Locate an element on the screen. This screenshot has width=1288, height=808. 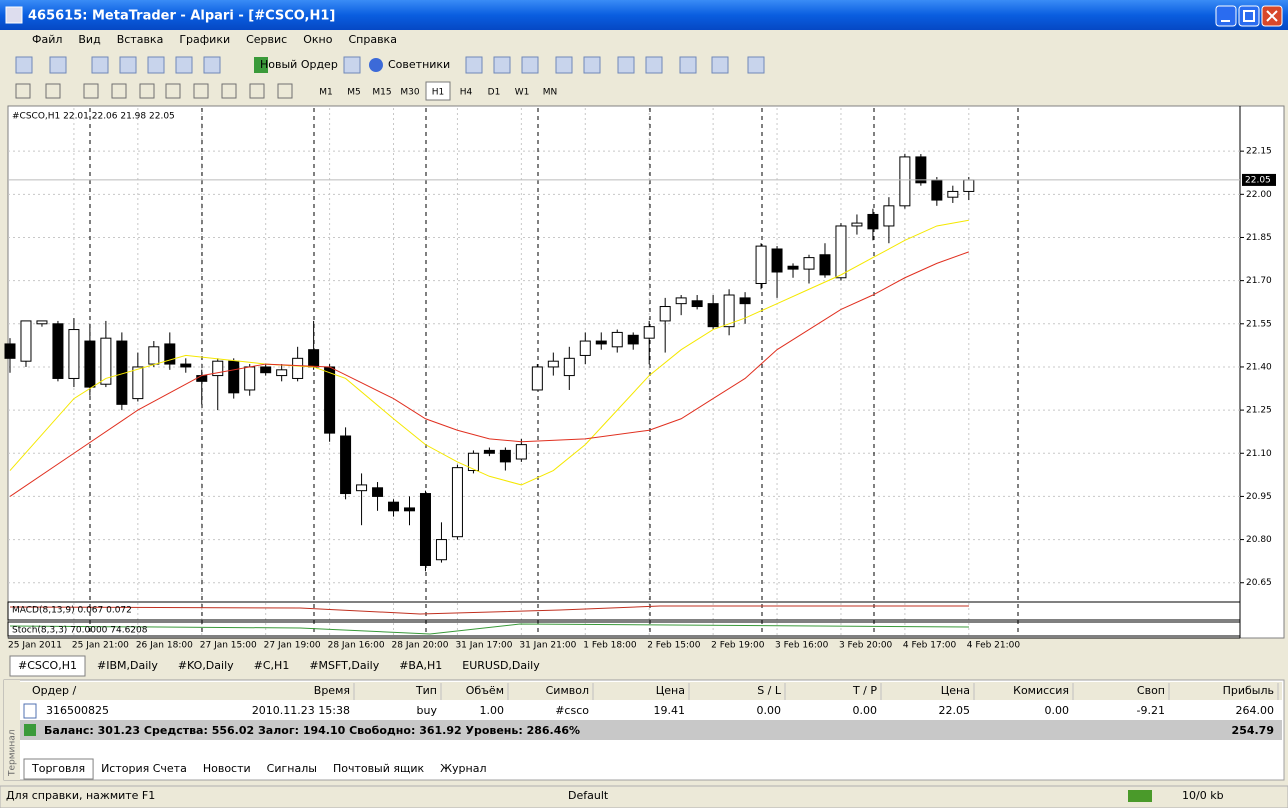
chart-tab: #C,H1 is located at coordinates (272, 665).